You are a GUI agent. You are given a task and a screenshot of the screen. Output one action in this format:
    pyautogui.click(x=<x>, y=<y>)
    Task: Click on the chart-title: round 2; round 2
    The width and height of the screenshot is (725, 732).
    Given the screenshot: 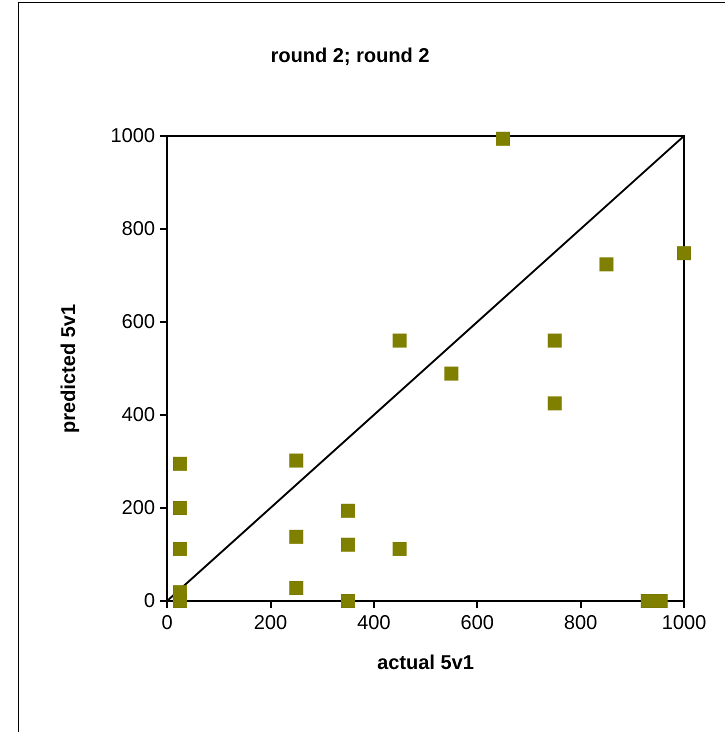 What is the action you would take?
    pyautogui.click(x=350, y=56)
    